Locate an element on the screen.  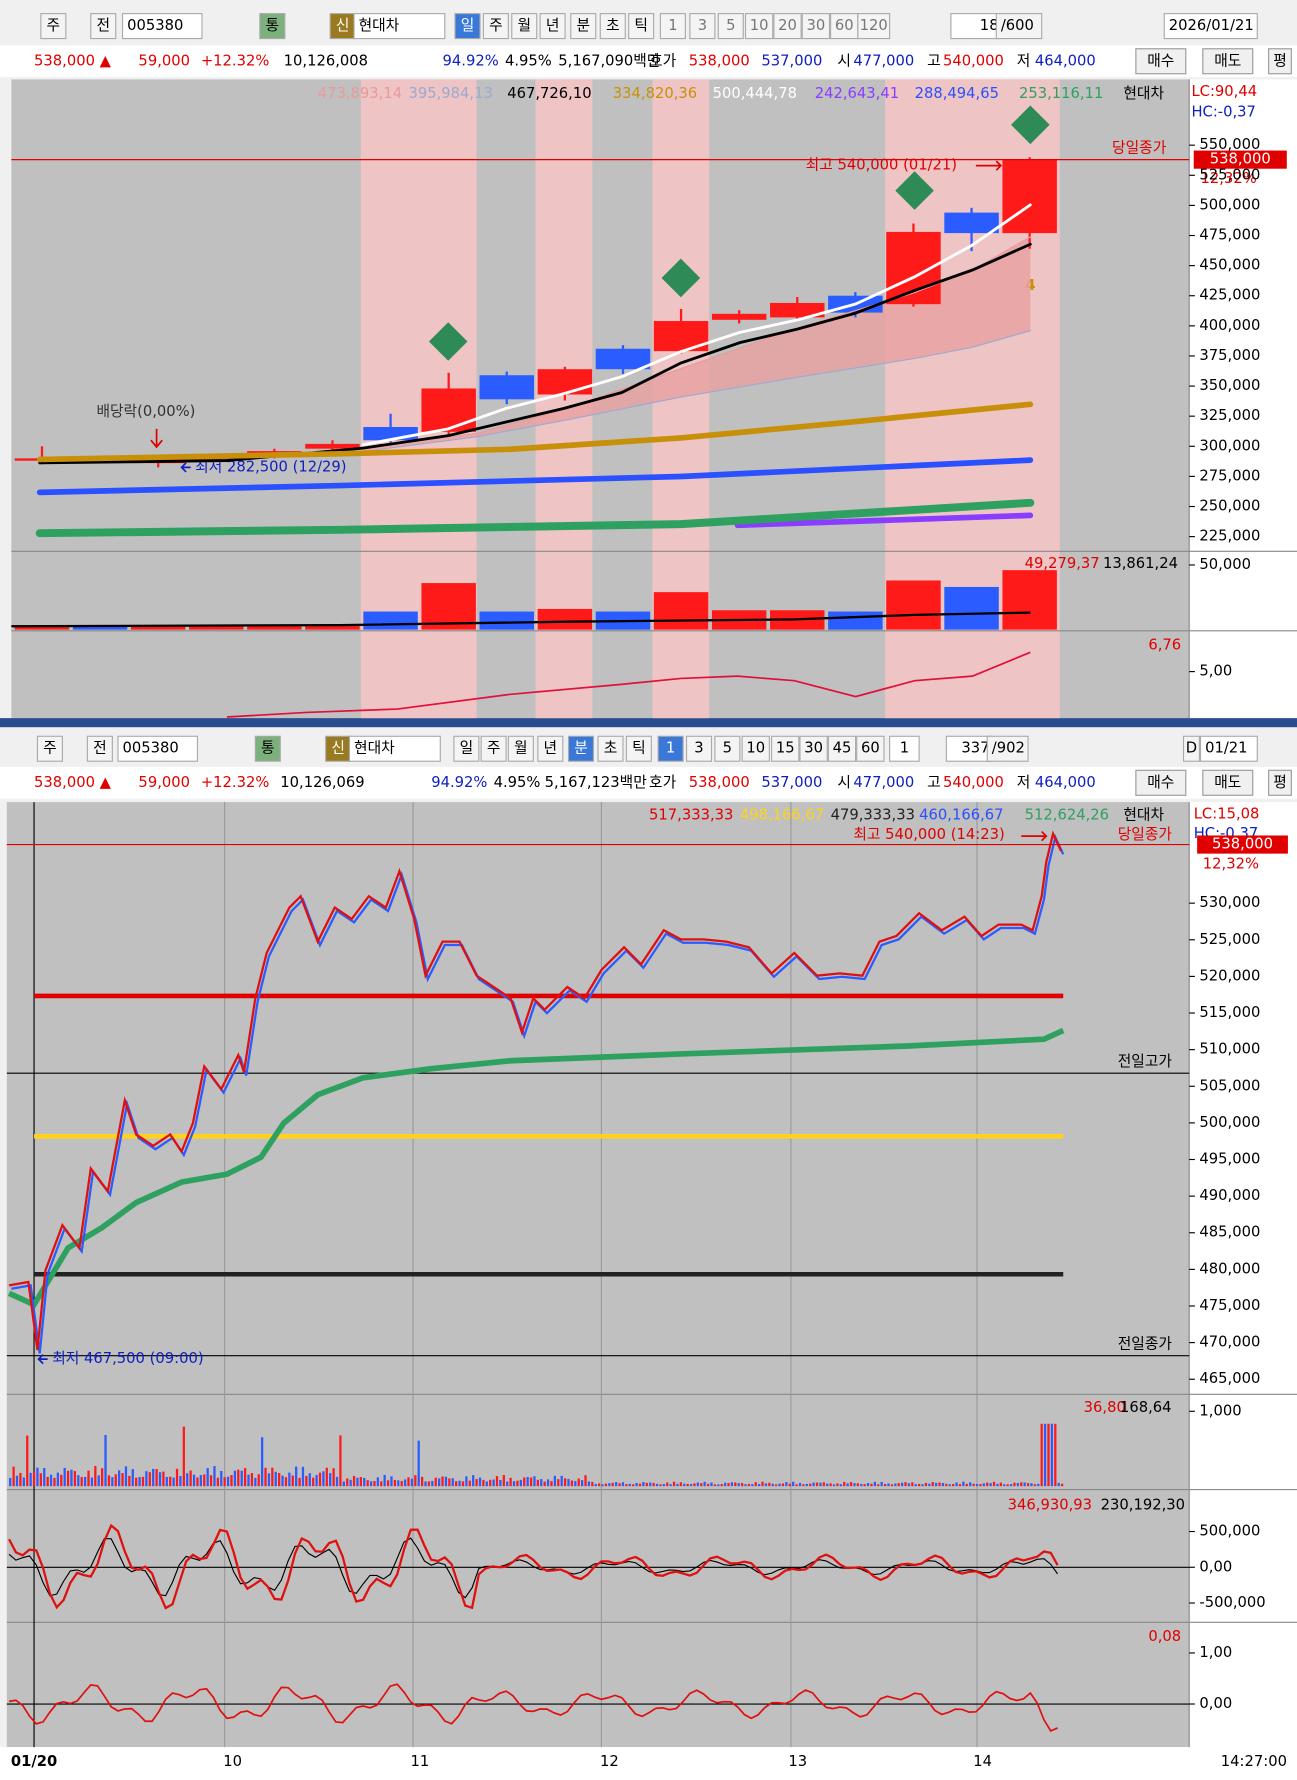
close-label: 당일종가 is located at coordinates (1139, 148).